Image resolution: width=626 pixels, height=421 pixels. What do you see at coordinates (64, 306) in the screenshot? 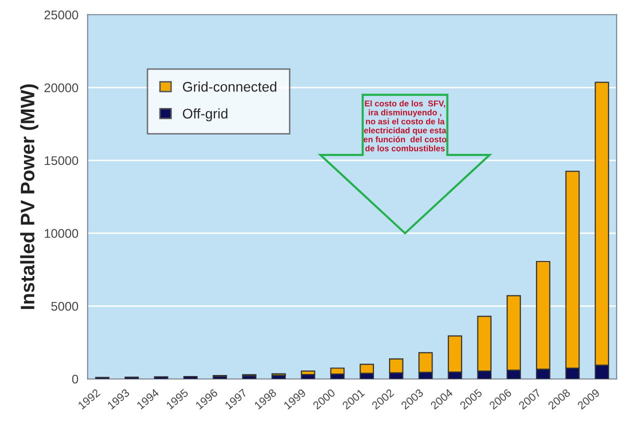
I see `y-tick-label: 5000` at bounding box center [64, 306].